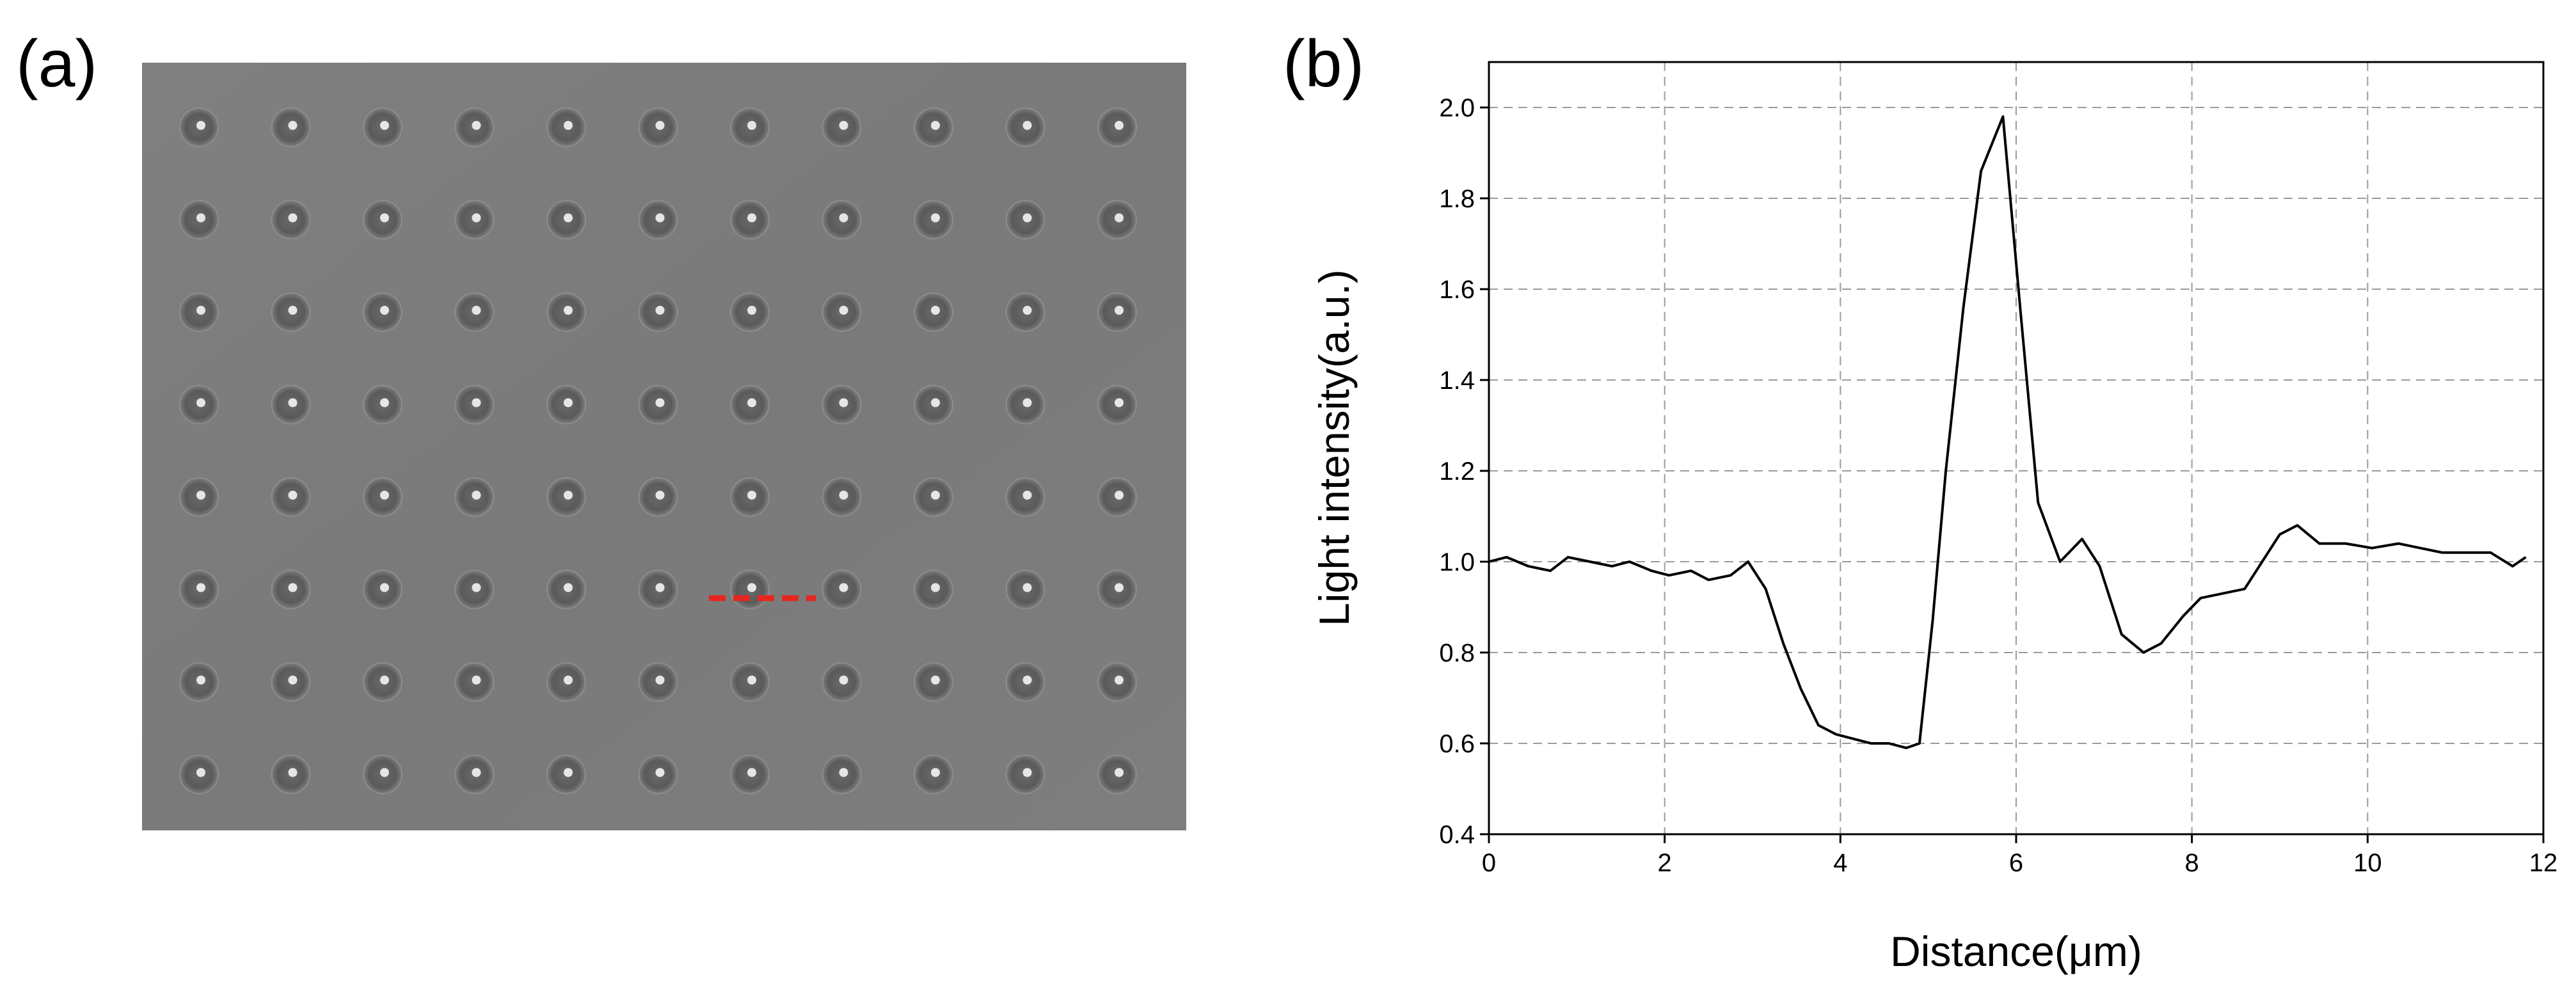 Image resolution: width=2576 pixels, height=998 pixels. I want to click on panel-b-label: (b), so click(1324, 64).